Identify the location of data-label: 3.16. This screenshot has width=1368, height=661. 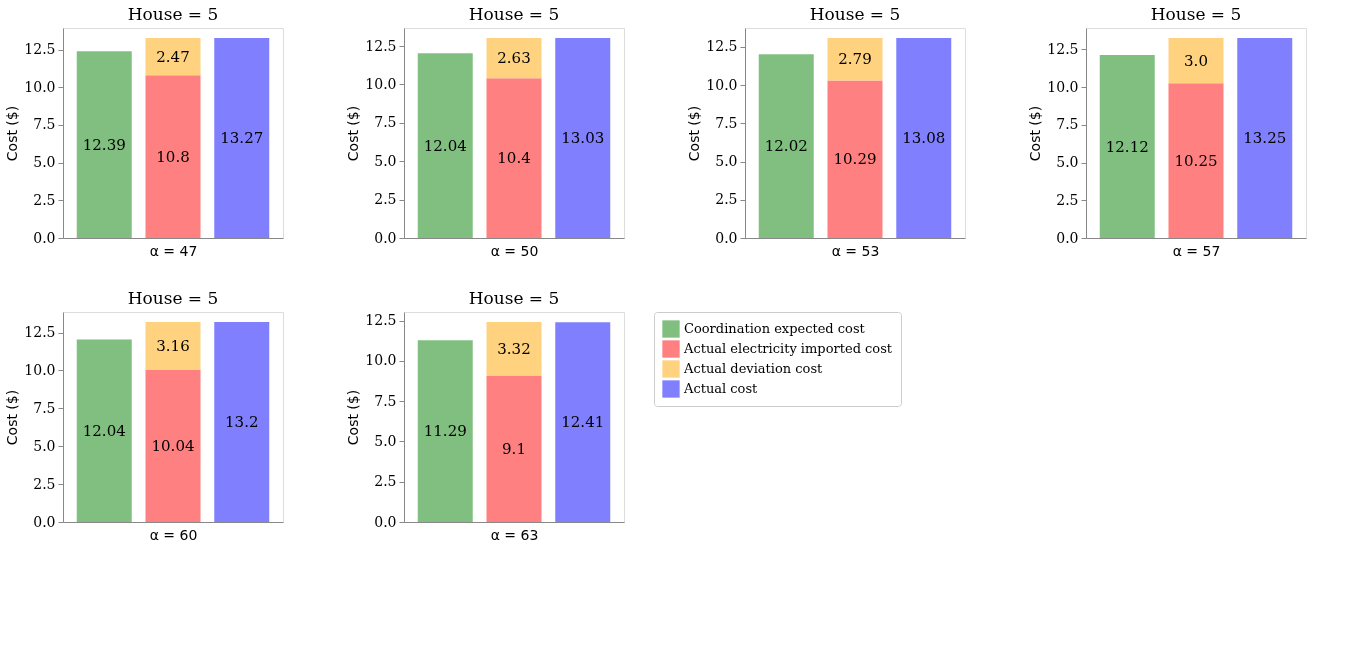
(173, 345).